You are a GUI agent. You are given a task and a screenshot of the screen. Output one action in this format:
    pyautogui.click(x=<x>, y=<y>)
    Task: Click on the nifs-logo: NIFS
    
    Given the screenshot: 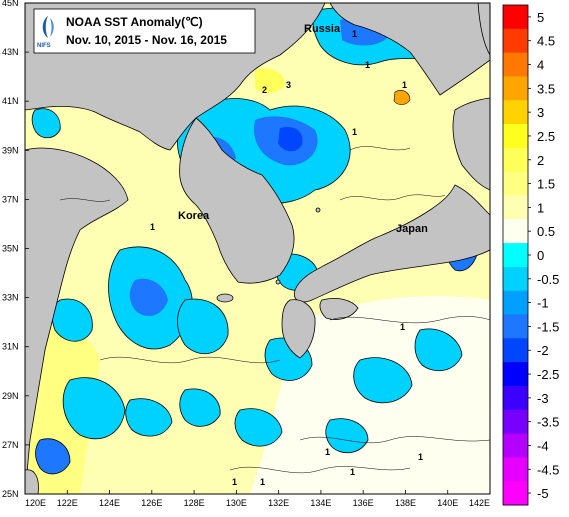 What is the action you would take?
    pyautogui.click(x=45, y=32)
    